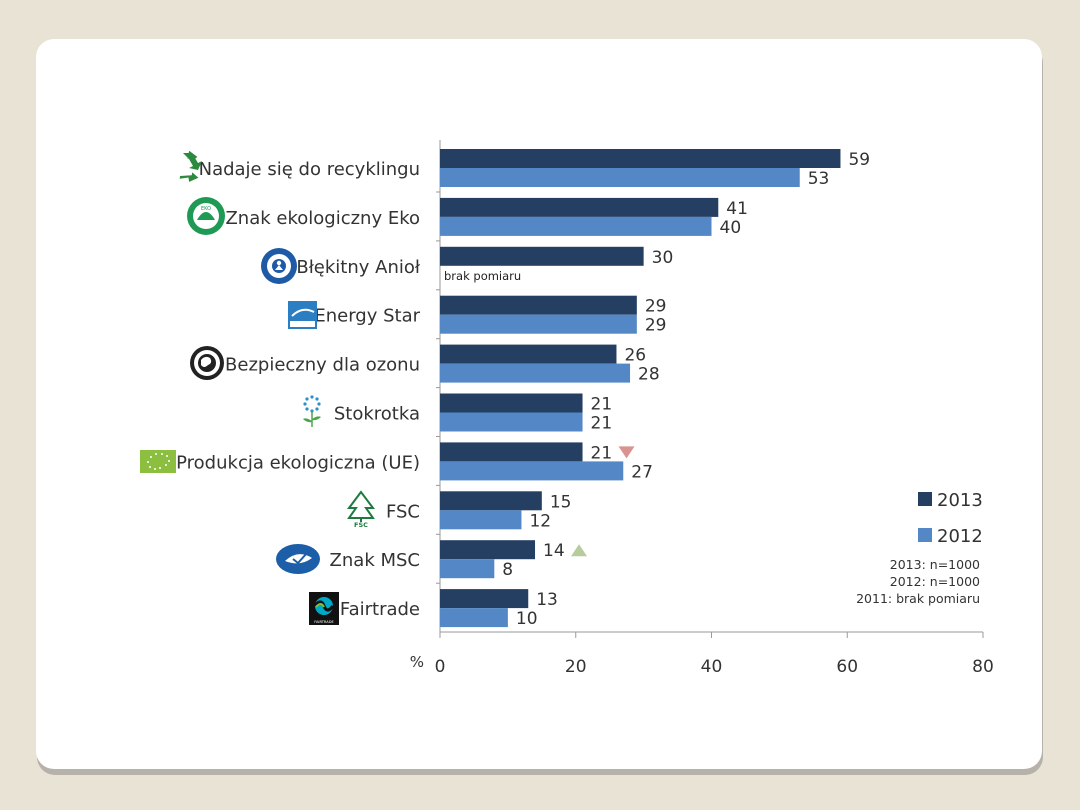 This screenshot has width=1080, height=810. Describe the element at coordinates (649, 375) in the screenshot. I see `bar-value-label: 28` at that location.